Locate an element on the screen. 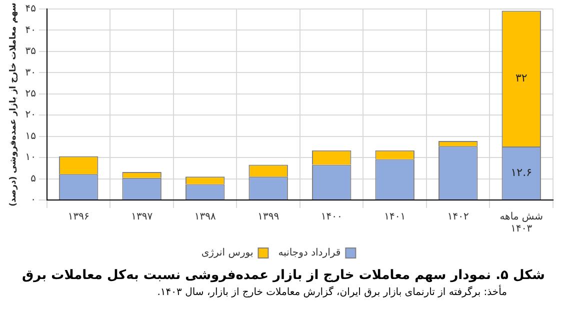 This screenshot has height=320, width=567. x-tick-label: ۱۳۹۶ is located at coordinates (79, 217).